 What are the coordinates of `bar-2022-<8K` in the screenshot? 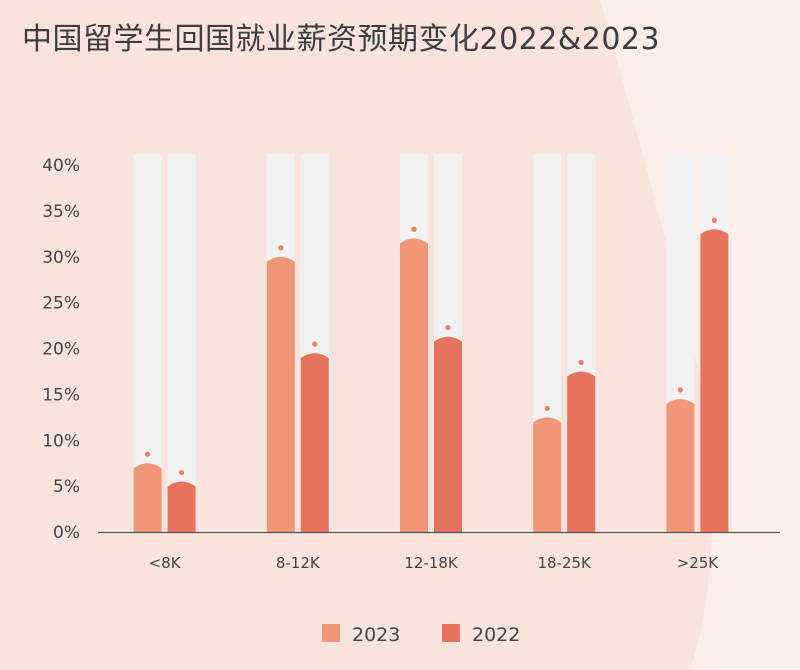 It's located at (181, 506).